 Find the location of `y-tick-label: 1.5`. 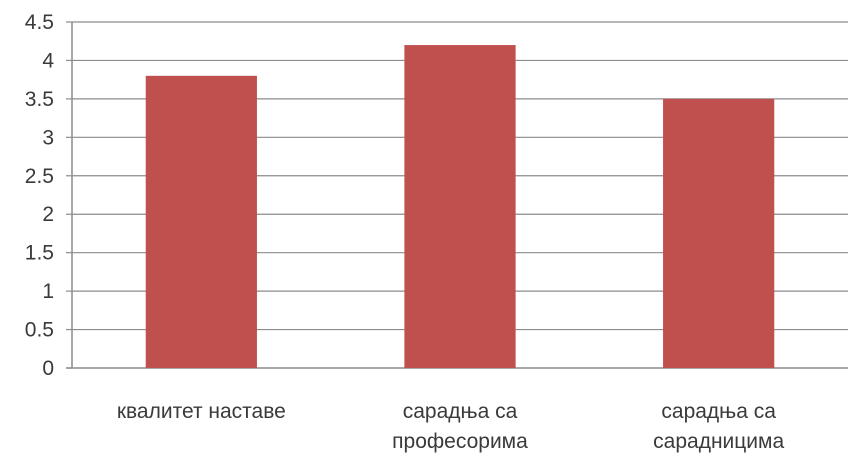

y-tick-label: 1.5 is located at coordinates (39, 253).